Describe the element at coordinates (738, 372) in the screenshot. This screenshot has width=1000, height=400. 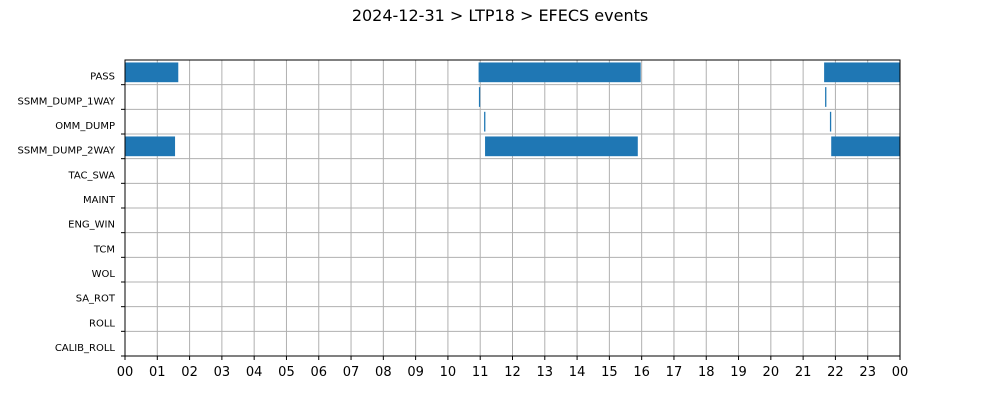
I see `x-tick-label: 19` at that location.